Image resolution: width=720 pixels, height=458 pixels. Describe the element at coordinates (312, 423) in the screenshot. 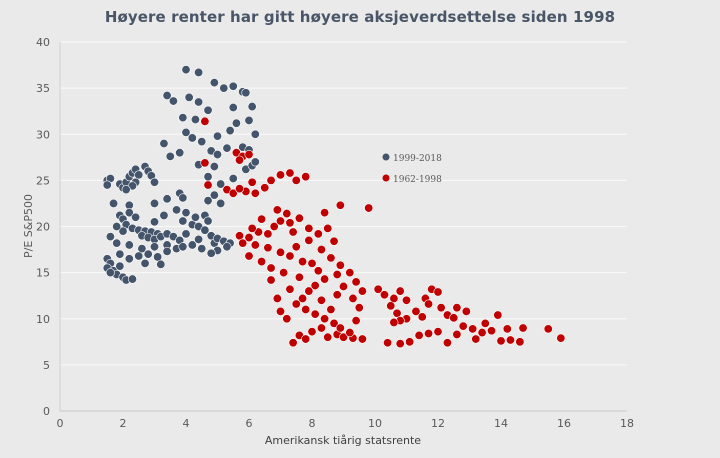

I see `x-tick-label: 8` at that location.